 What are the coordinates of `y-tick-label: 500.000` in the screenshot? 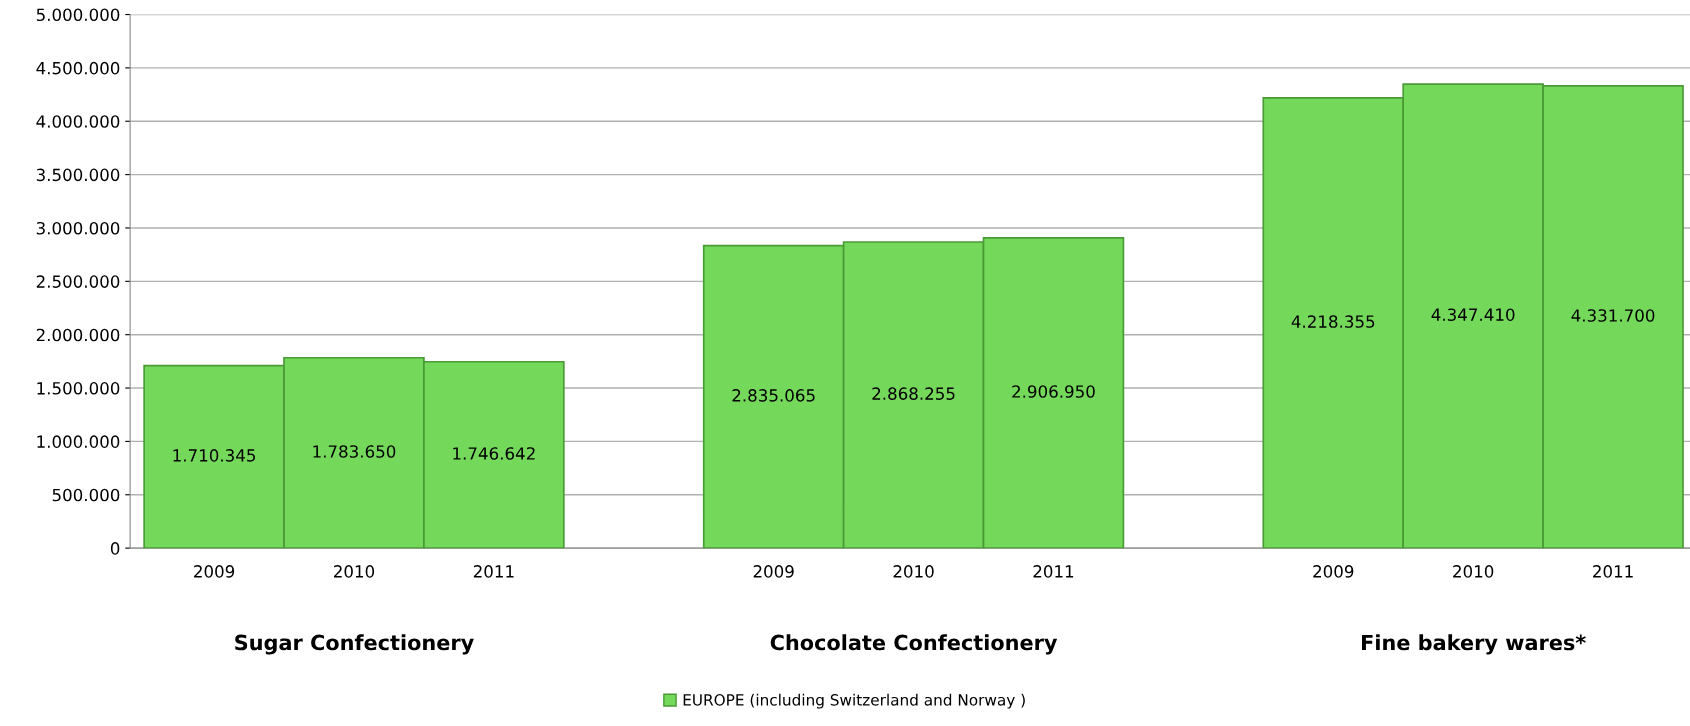 It's located at (86, 495).